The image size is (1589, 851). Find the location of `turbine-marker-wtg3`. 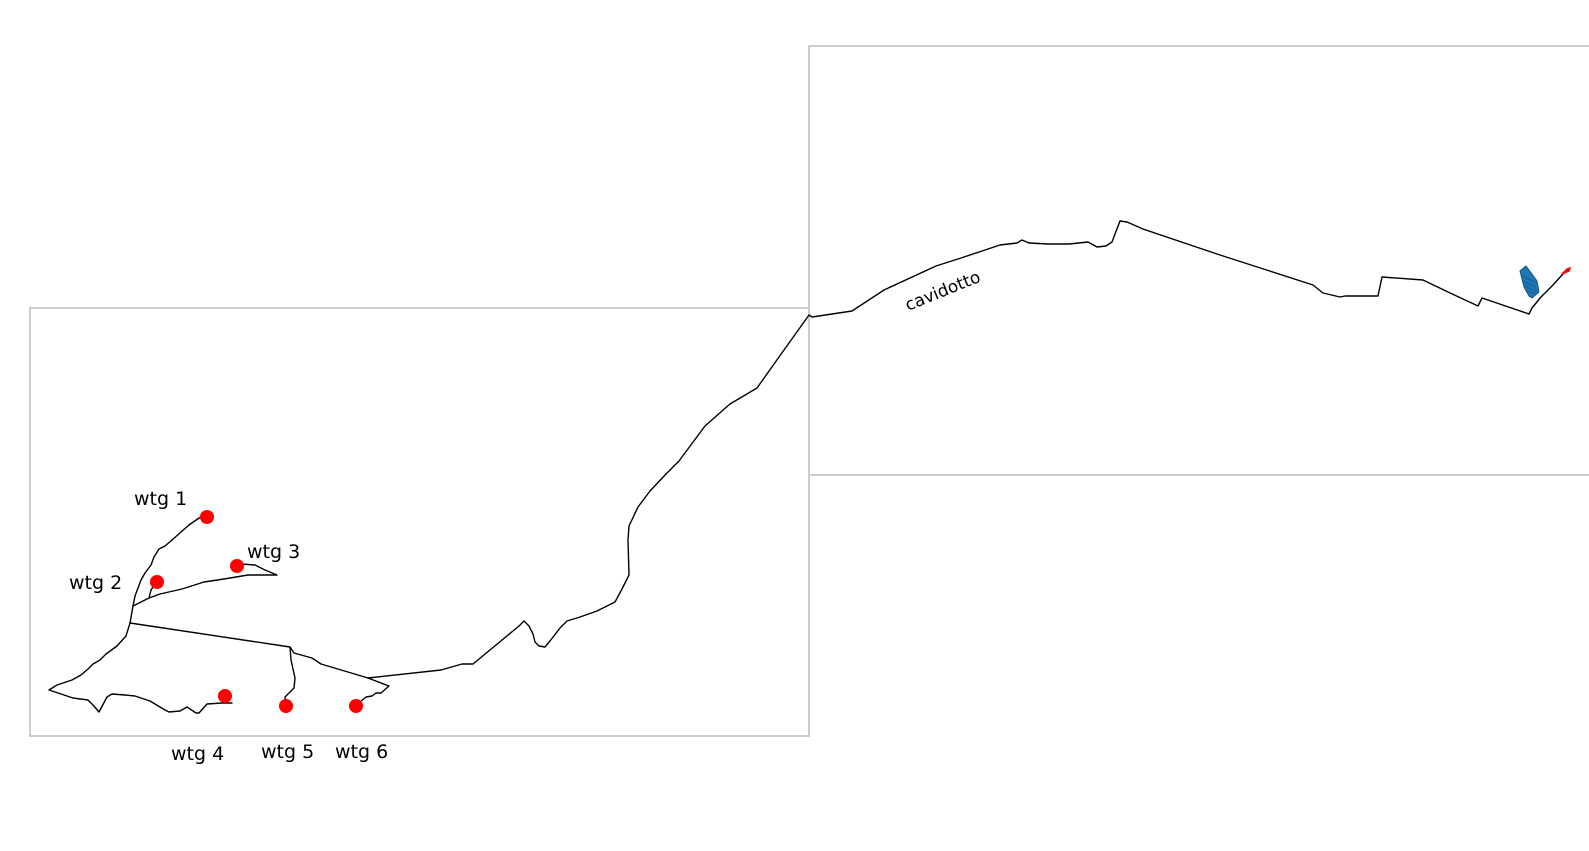

turbine-marker-wtg3 is located at coordinates (237, 566).